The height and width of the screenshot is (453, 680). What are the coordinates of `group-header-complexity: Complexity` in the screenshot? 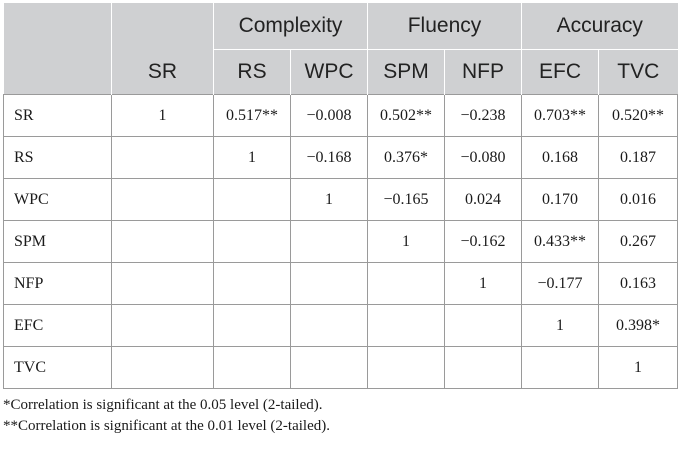 It's located at (290, 26).